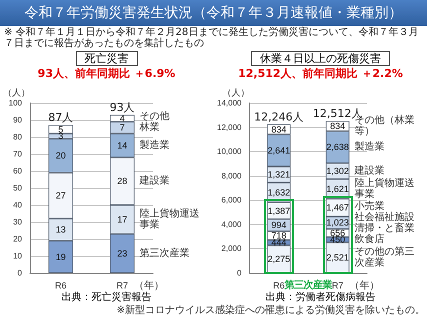 Image resolution: width=427 pixels, height=320 pixels. What do you see at coordinates (213, 13) in the screenshot?
I see `text: 令和７年労働災害発生状況（令和７年３月速報値・業種別）` at bounding box center [213, 13].